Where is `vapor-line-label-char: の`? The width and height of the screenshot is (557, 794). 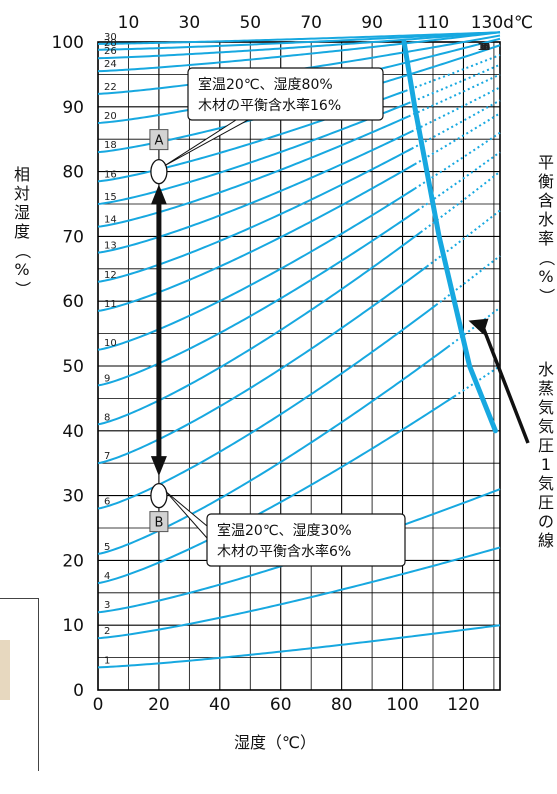
vapor-line-label-char: の is located at coordinates (546, 521).